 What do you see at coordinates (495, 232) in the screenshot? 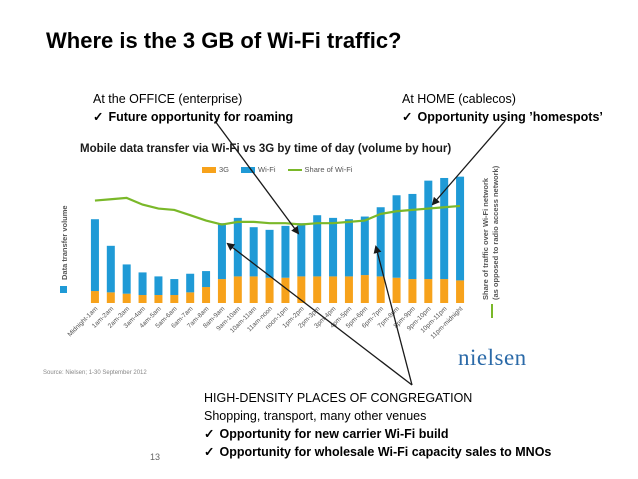
I see `y2-axis-label: (as opposed to radio access network)` at bounding box center [495, 232].